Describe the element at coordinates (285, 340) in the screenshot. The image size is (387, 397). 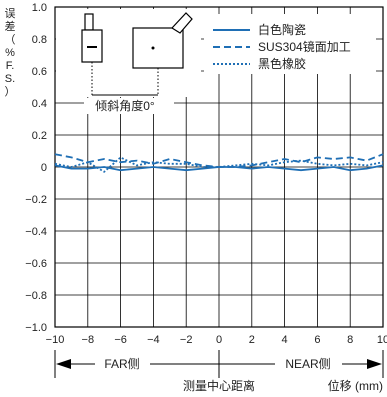
I see `x-tick-label: 4` at that location.